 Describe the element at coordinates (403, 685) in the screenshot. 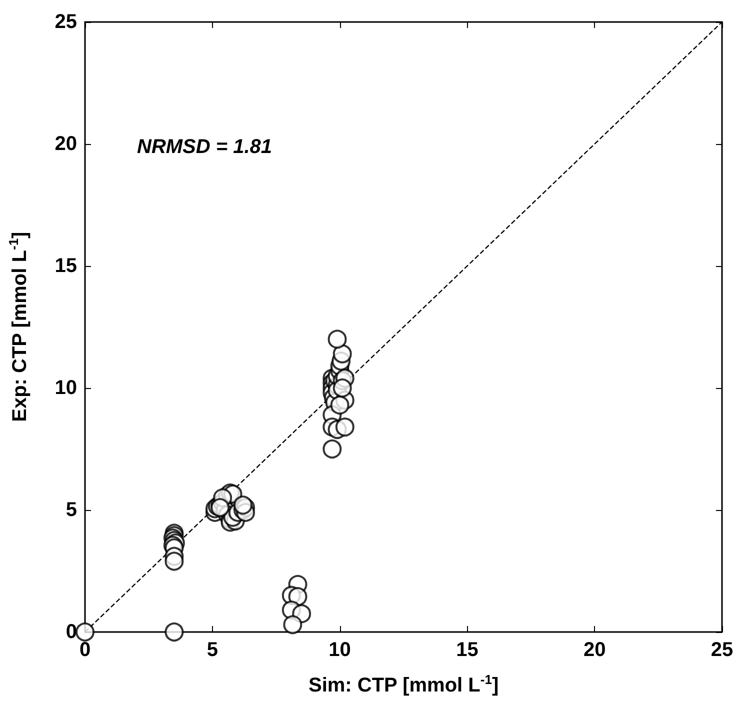

I see `x-axis-title: Sim: CTP [mmol L$^{-1}$]` at that location.